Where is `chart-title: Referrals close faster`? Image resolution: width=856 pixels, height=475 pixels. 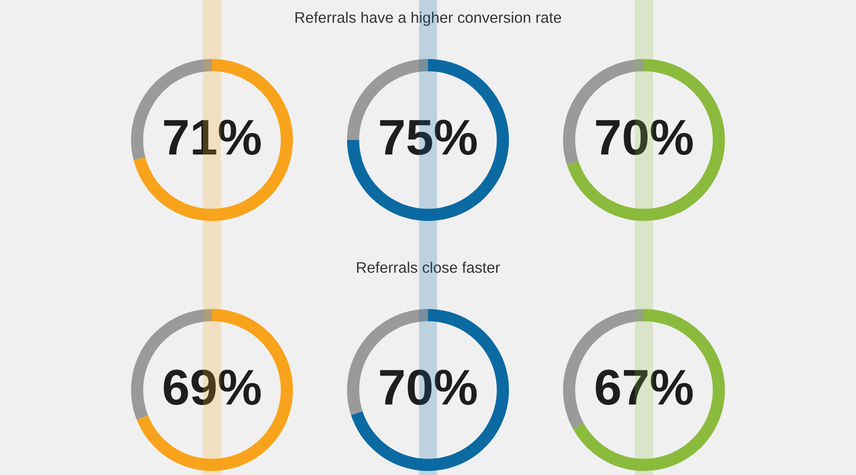 chart-title: Referrals close faster is located at coordinates (428, 267).